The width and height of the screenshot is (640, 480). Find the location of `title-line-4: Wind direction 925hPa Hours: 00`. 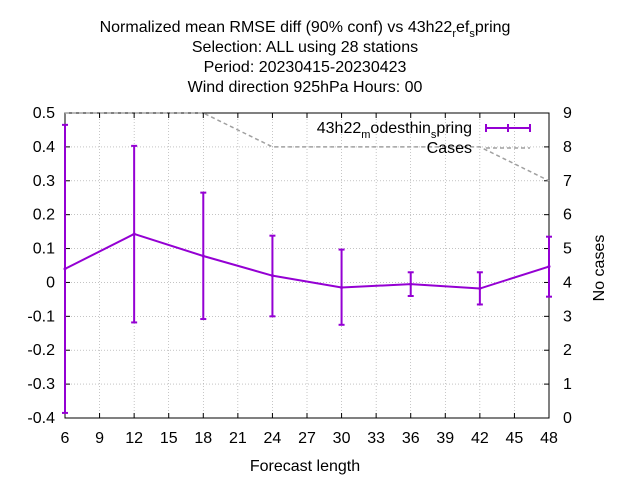

title-line-4: Wind direction 925hPa Hours: 00 is located at coordinates (305, 87).